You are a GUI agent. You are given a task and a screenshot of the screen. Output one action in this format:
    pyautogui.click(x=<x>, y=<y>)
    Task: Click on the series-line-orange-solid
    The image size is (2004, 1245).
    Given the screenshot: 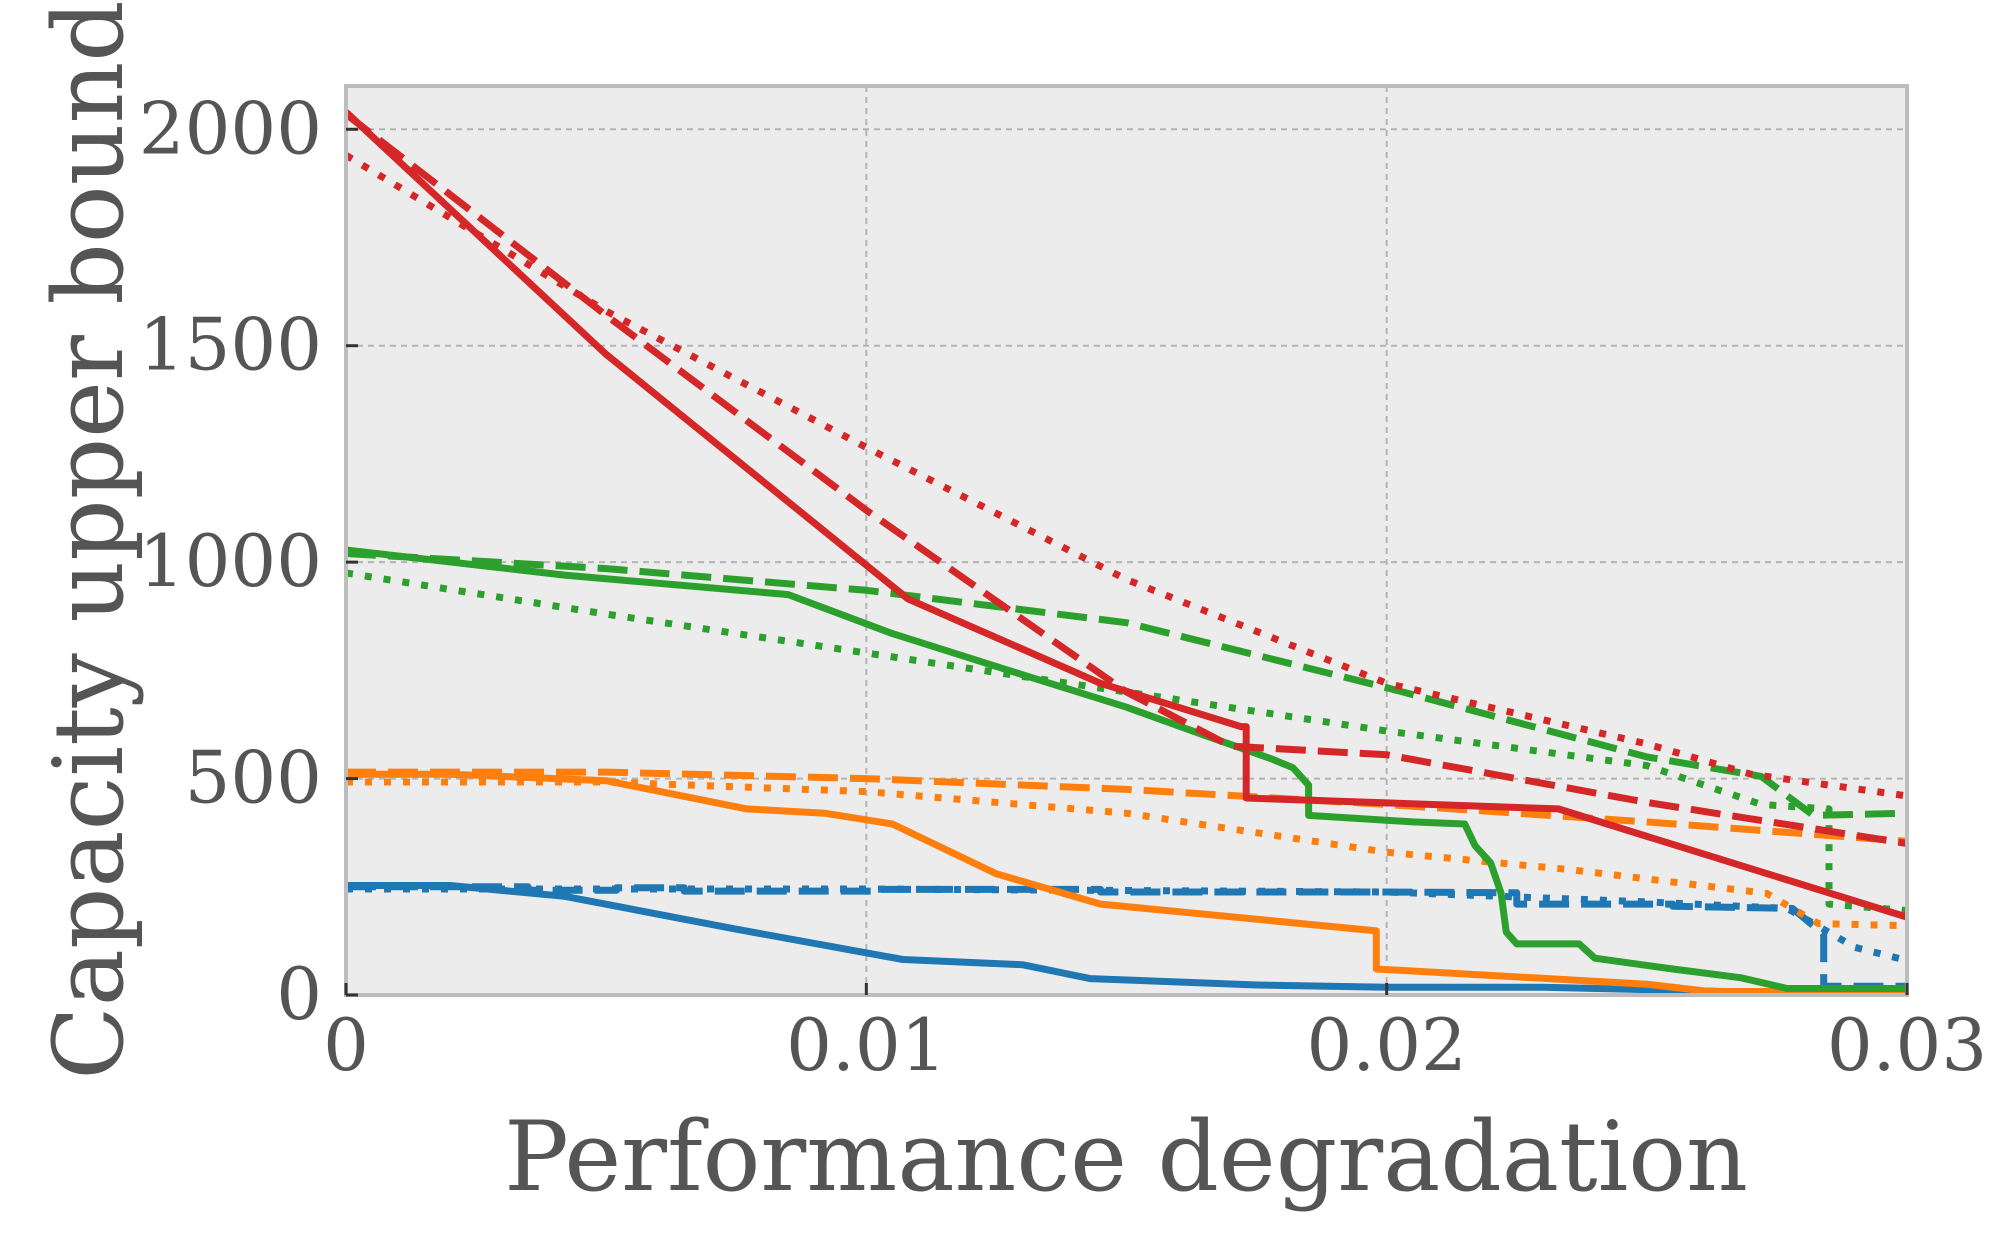 What is the action you would take?
    pyautogui.click(x=1126, y=882)
    